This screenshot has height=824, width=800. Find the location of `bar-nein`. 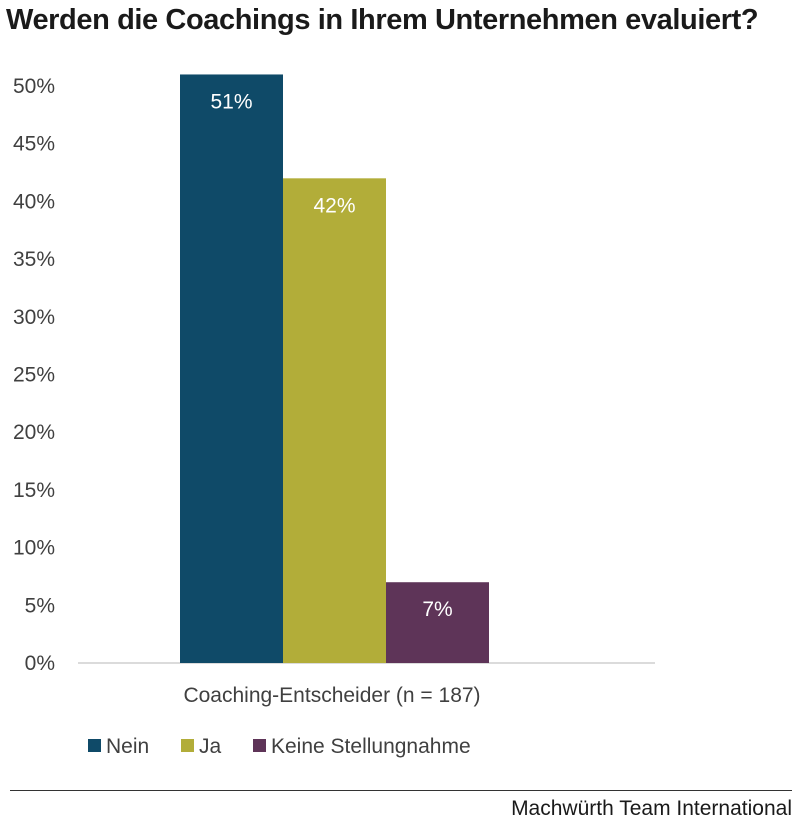

bar-nein is located at coordinates (231, 368).